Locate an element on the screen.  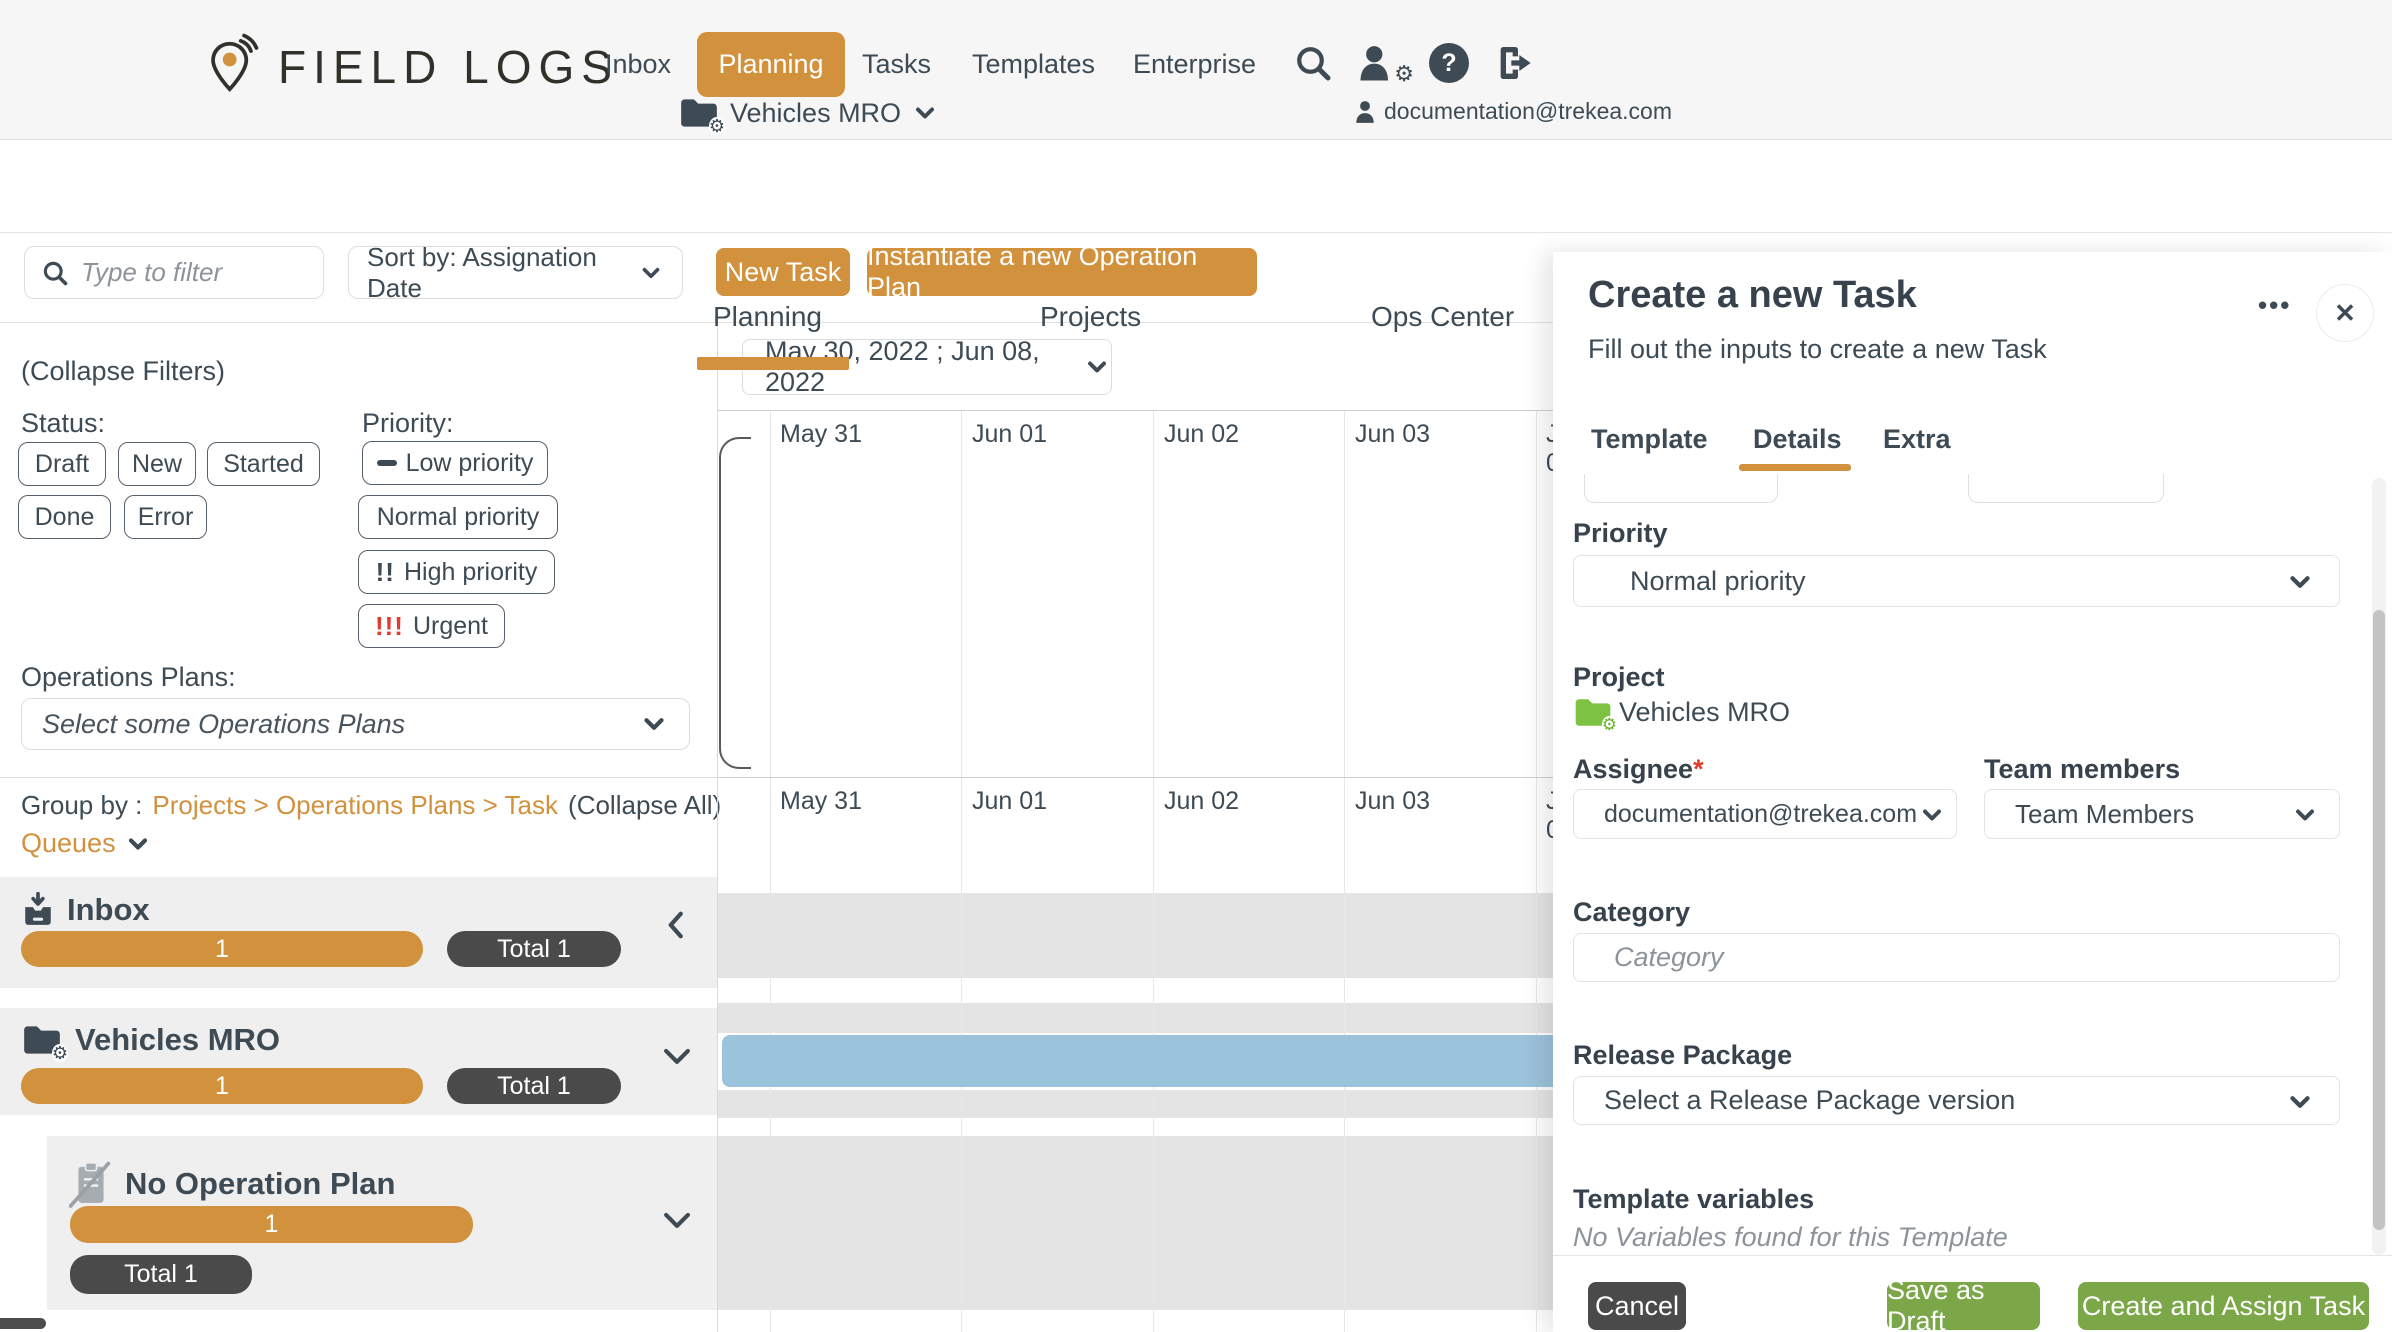
group-card-vehicles-mro: ⚙ Vehicles MRO 1 Total 1 is located at coordinates (358, 1061).